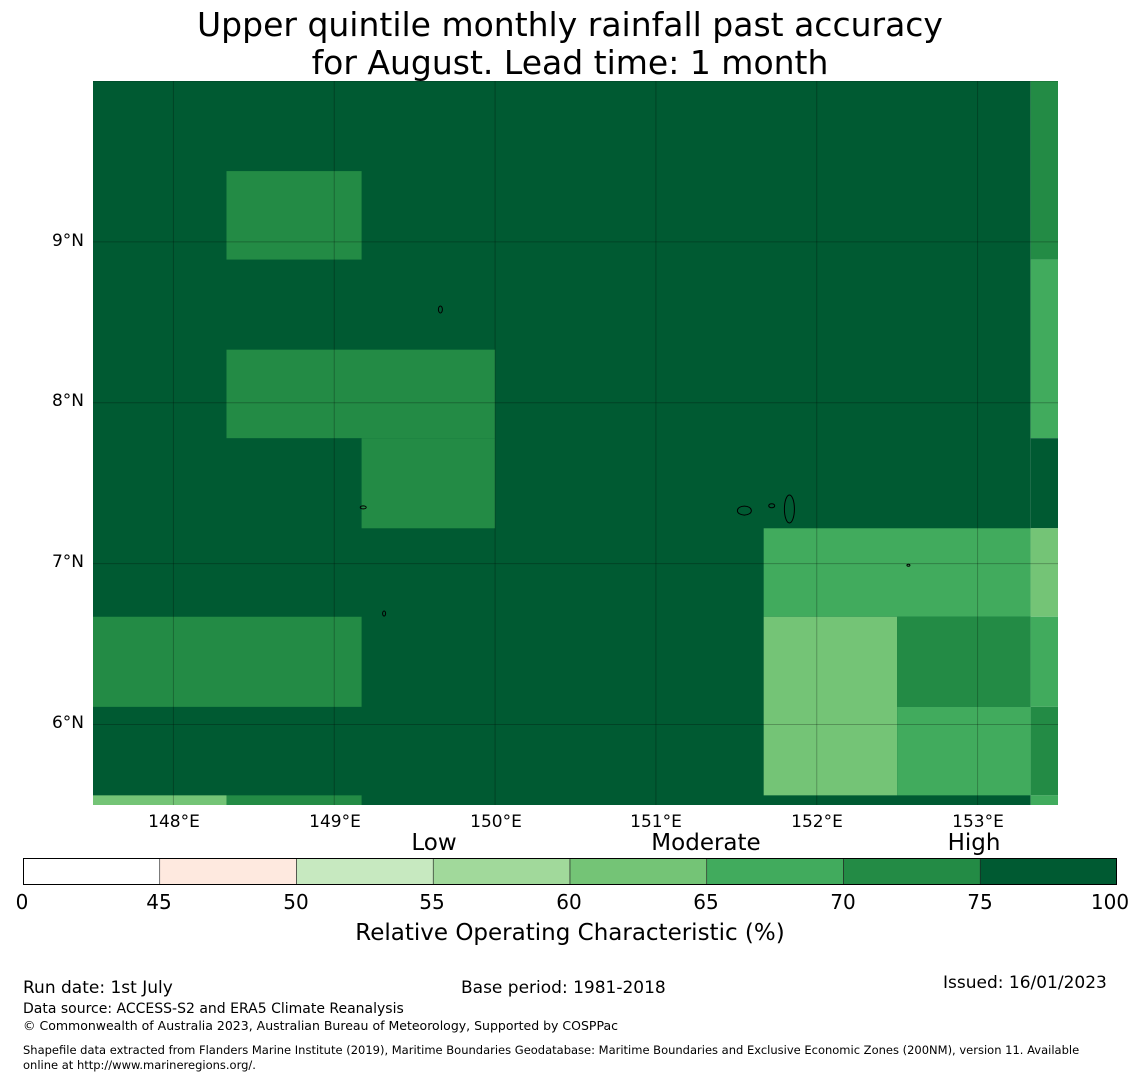 The width and height of the screenshot is (1140, 1080). What do you see at coordinates (174, 822) in the screenshot?
I see `lon-label-148e: 148°E` at bounding box center [174, 822].